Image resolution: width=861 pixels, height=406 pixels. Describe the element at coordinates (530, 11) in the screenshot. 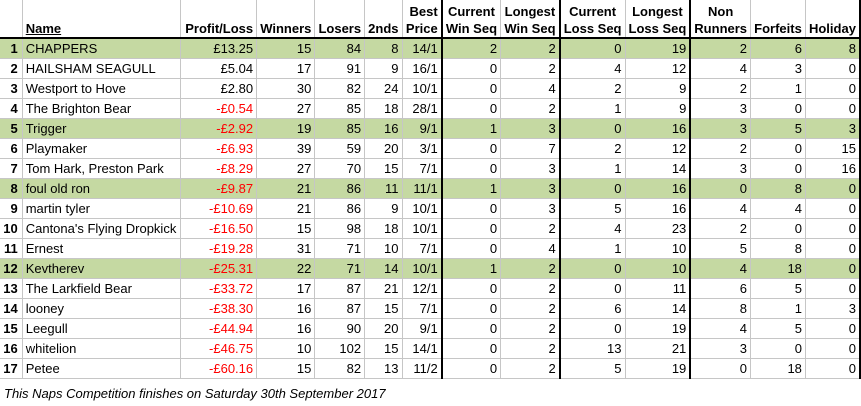

I see `header-longest-win-line1: Longest` at that location.